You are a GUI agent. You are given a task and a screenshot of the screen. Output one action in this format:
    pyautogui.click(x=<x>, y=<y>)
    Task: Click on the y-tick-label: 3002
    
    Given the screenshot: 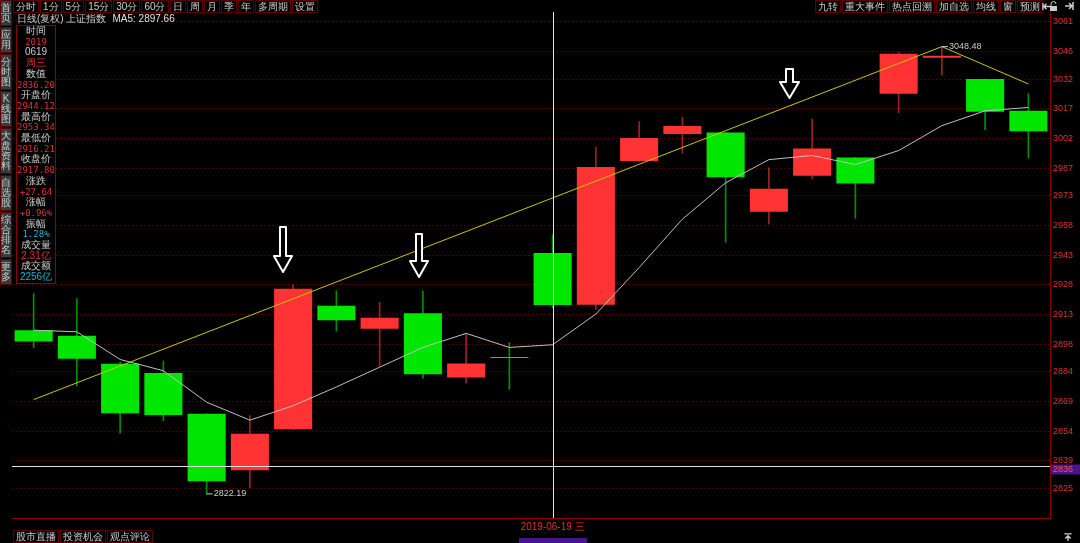 What is the action you would take?
    pyautogui.click(x=1063, y=137)
    